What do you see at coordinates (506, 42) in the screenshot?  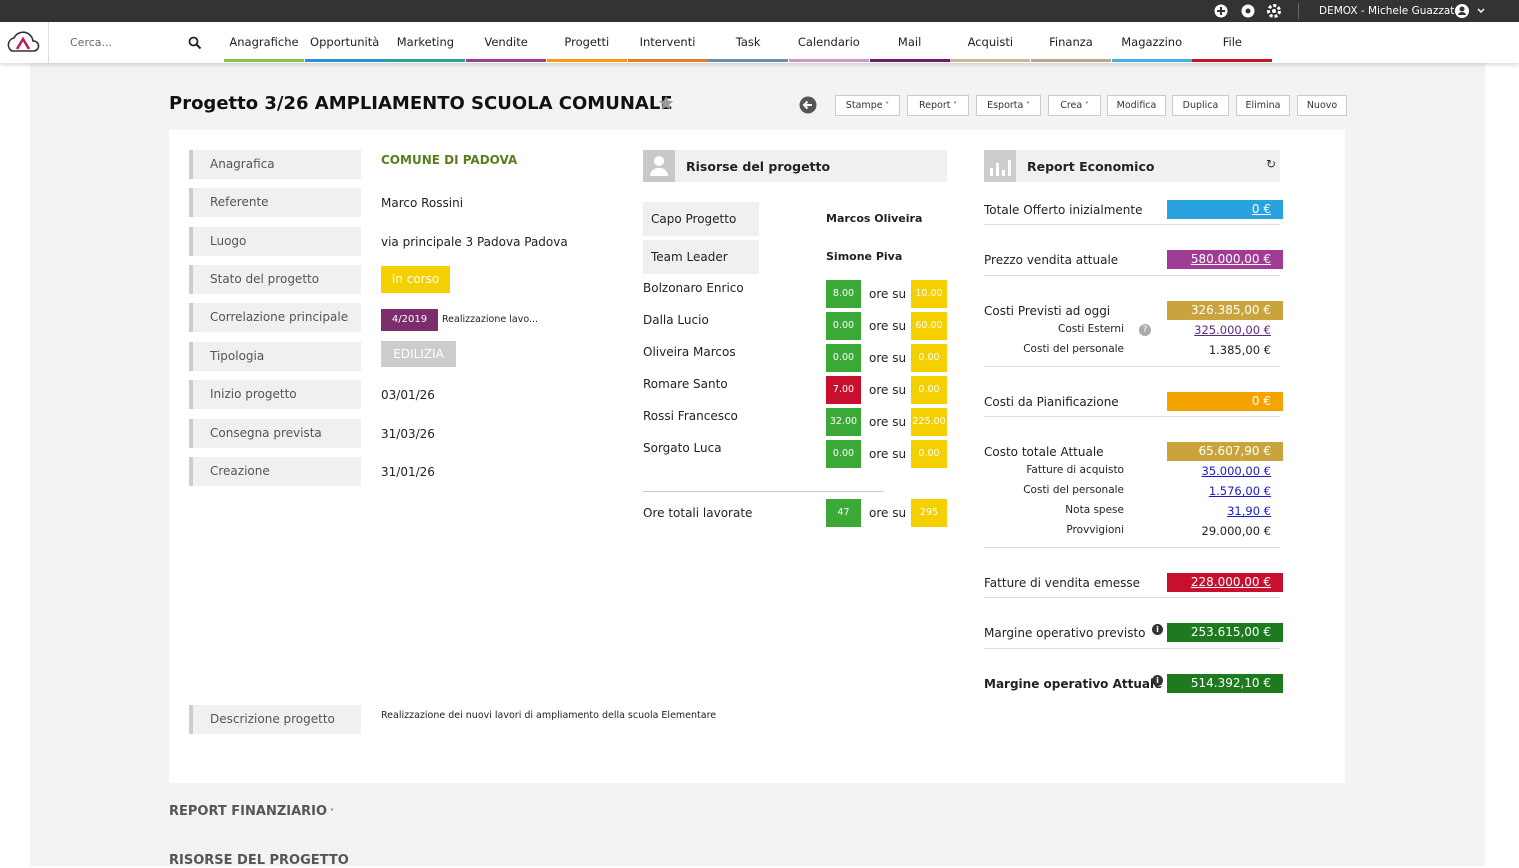 I see `nav-item: Vendite` at bounding box center [506, 42].